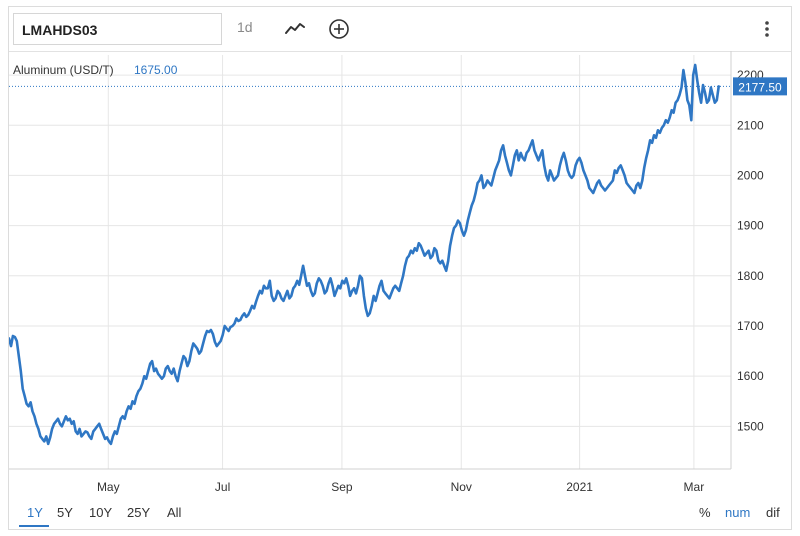 This screenshot has height=536, width=800. Describe the element at coordinates (705, 512) in the screenshot. I see `mode-percent-button: %` at that location.